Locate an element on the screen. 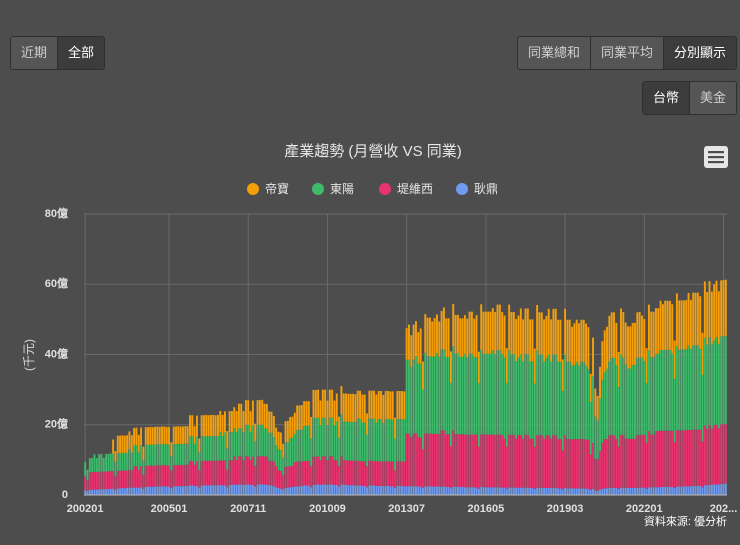 The width and height of the screenshot is (740, 545). button: 同業總和 is located at coordinates (553, 53).